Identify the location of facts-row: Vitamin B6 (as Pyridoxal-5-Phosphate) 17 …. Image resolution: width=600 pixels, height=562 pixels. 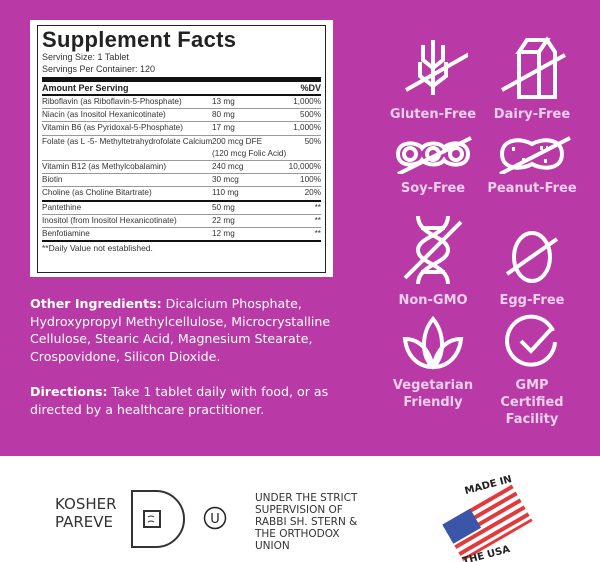
(181, 129).